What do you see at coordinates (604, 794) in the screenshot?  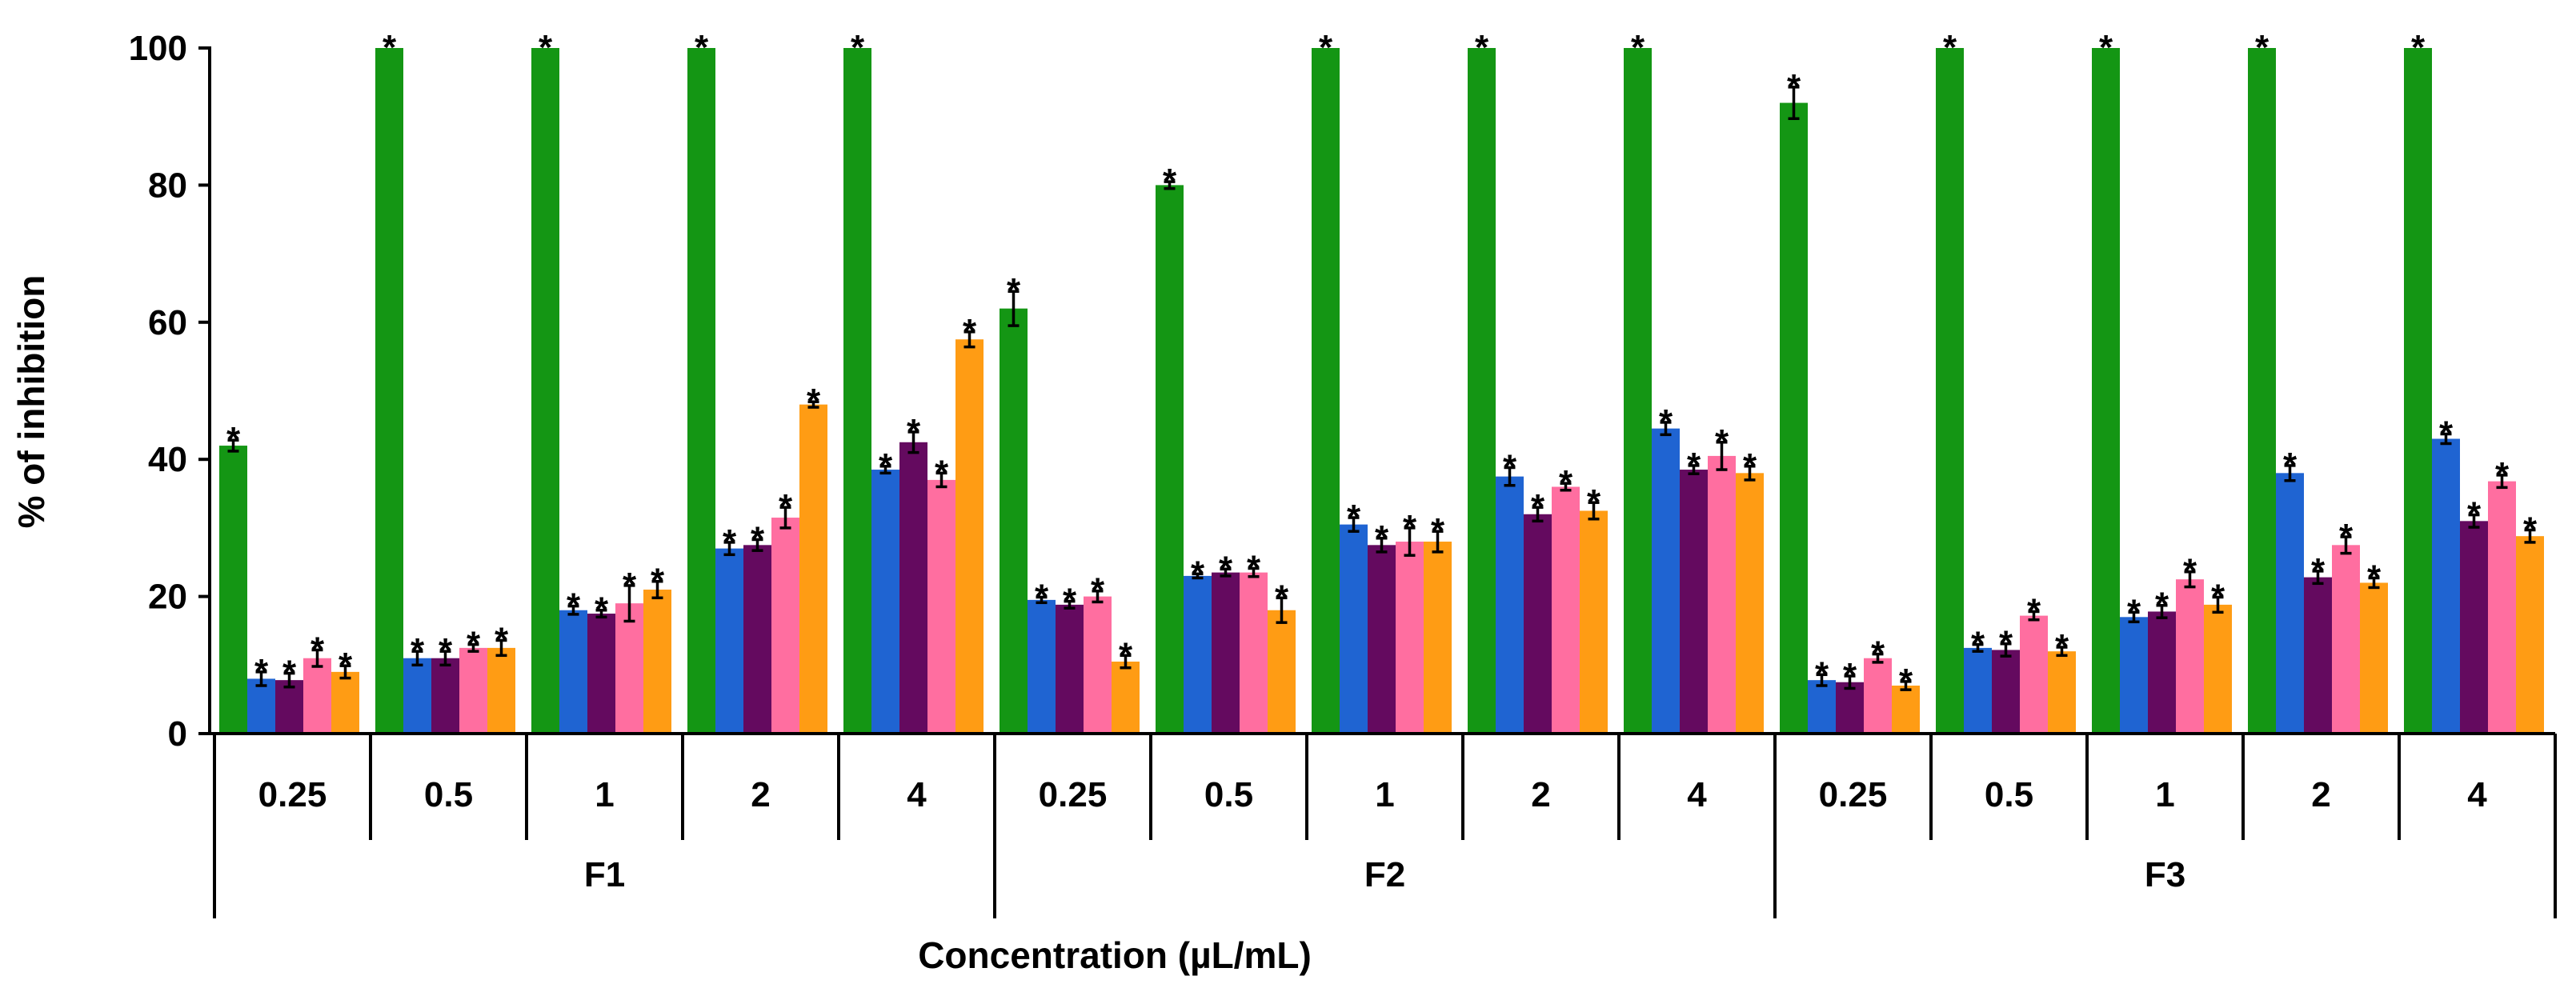 I see `x-category-label: 1` at bounding box center [604, 794].